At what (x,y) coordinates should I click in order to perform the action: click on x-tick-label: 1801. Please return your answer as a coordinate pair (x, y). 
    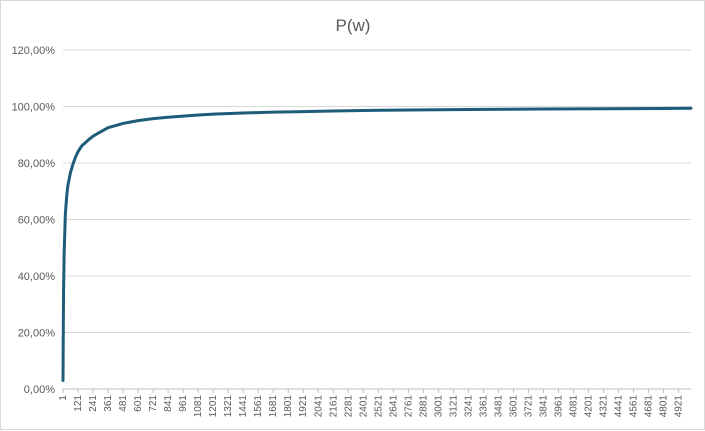
    Looking at the image, I should click on (288, 406).